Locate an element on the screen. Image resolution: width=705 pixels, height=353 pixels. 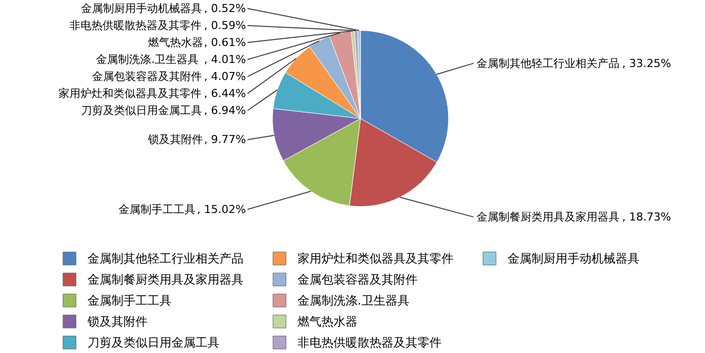
data-label: , 15.02% is located at coordinates (221, 209).